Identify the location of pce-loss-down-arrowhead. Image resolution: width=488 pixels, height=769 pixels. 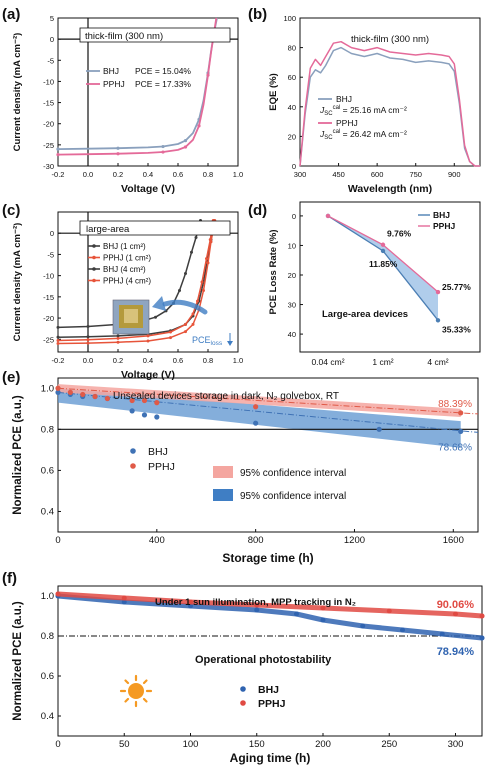
(230, 343).